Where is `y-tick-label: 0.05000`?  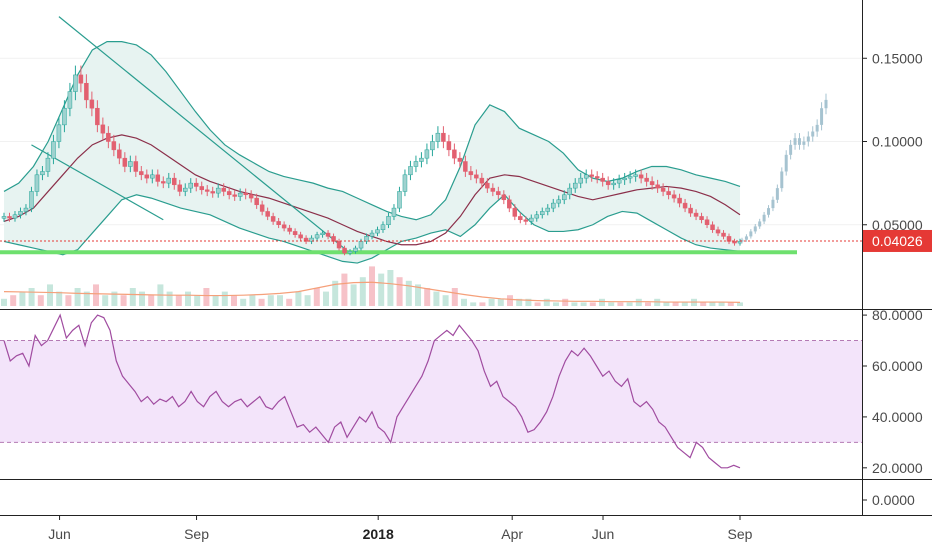 y-tick-label: 0.05000 is located at coordinates (897, 225).